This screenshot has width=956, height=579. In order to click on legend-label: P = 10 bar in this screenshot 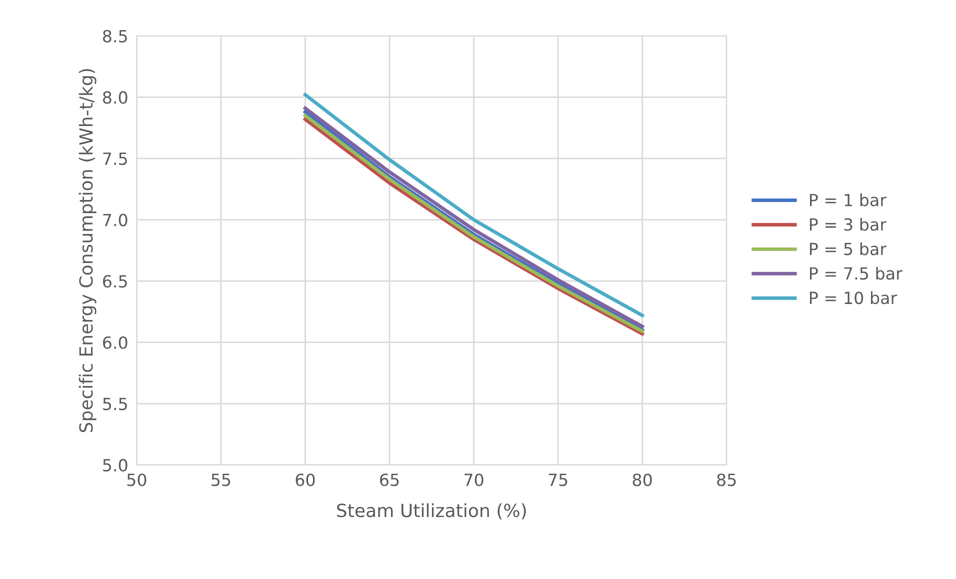, I will do `click(854, 297)`.